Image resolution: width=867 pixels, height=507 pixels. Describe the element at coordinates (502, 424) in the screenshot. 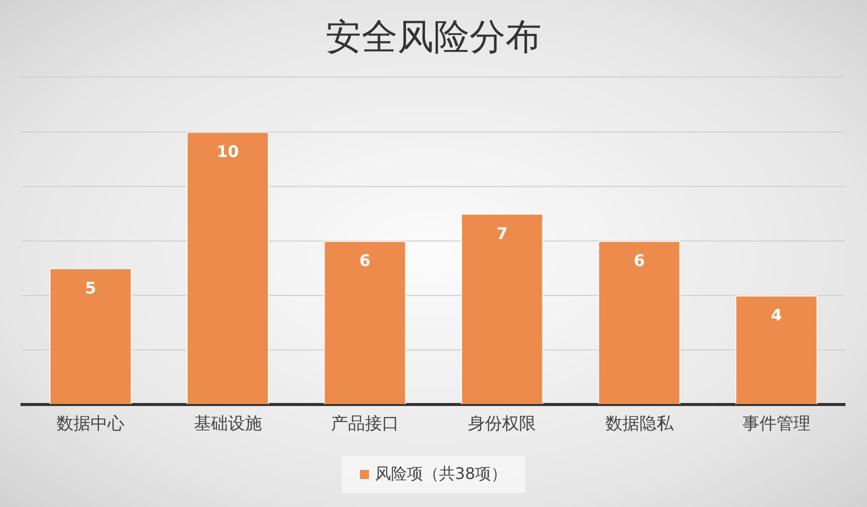

I see `x-tick-label: 身份权限` at that location.